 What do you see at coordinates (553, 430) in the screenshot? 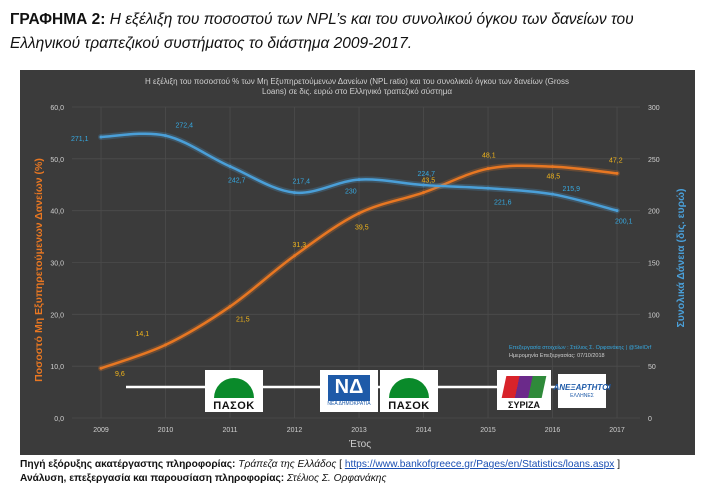
I see `x-tick-label: 2016` at bounding box center [553, 430].